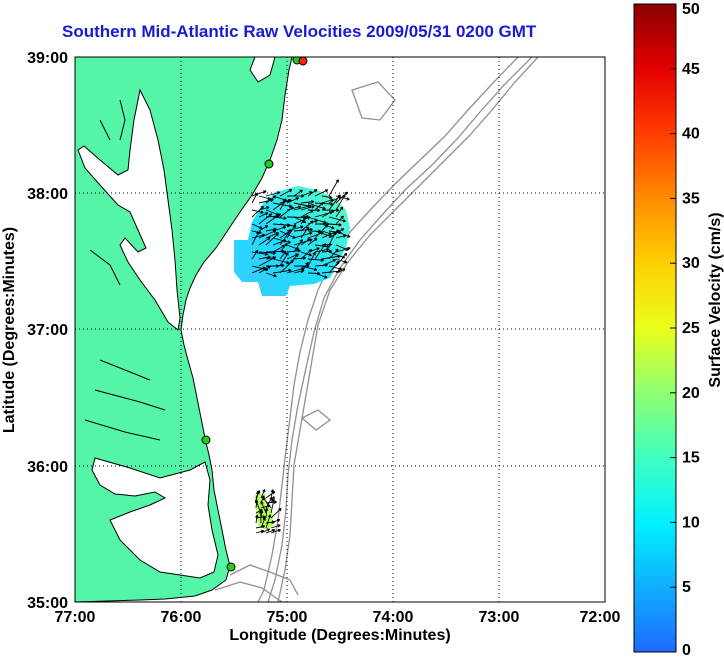 The image size is (724, 659). What do you see at coordinates (600, 617) in the screenshot?
I see `x-tick: 72:00` at bounding box center [600, 617].